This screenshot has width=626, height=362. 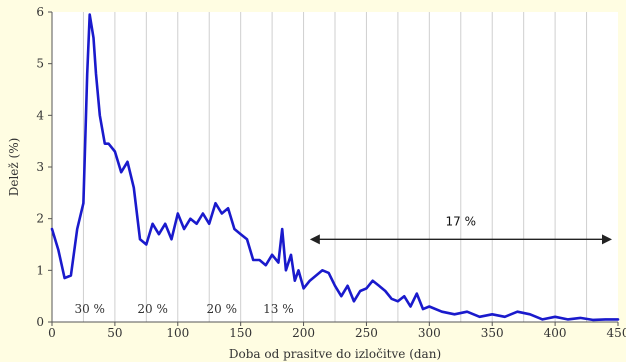 What do you see at coordinates (152, 309) in the screenshot?
I see `annotation-label-1: 20 %` at bounding box center [152, 309].